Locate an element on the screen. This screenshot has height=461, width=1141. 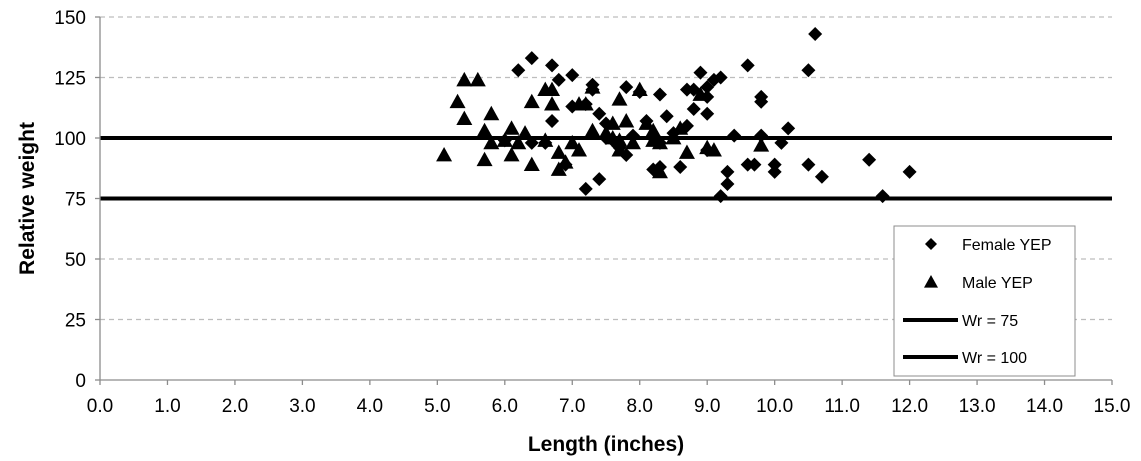
x-tick-label: 12.0 is located at coordinates (909, 406).